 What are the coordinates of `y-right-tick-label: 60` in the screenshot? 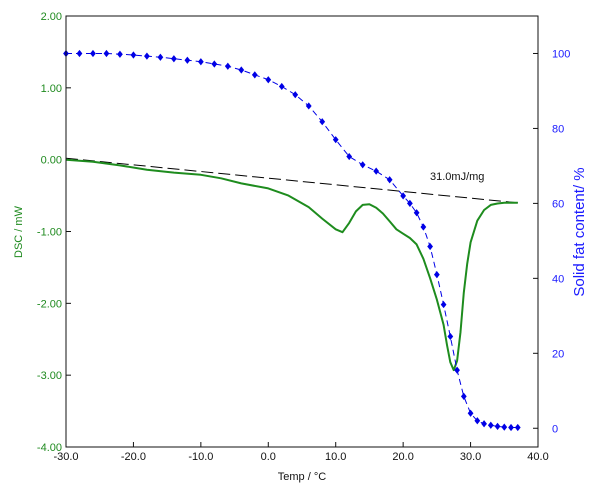 It's located at (558, 204).